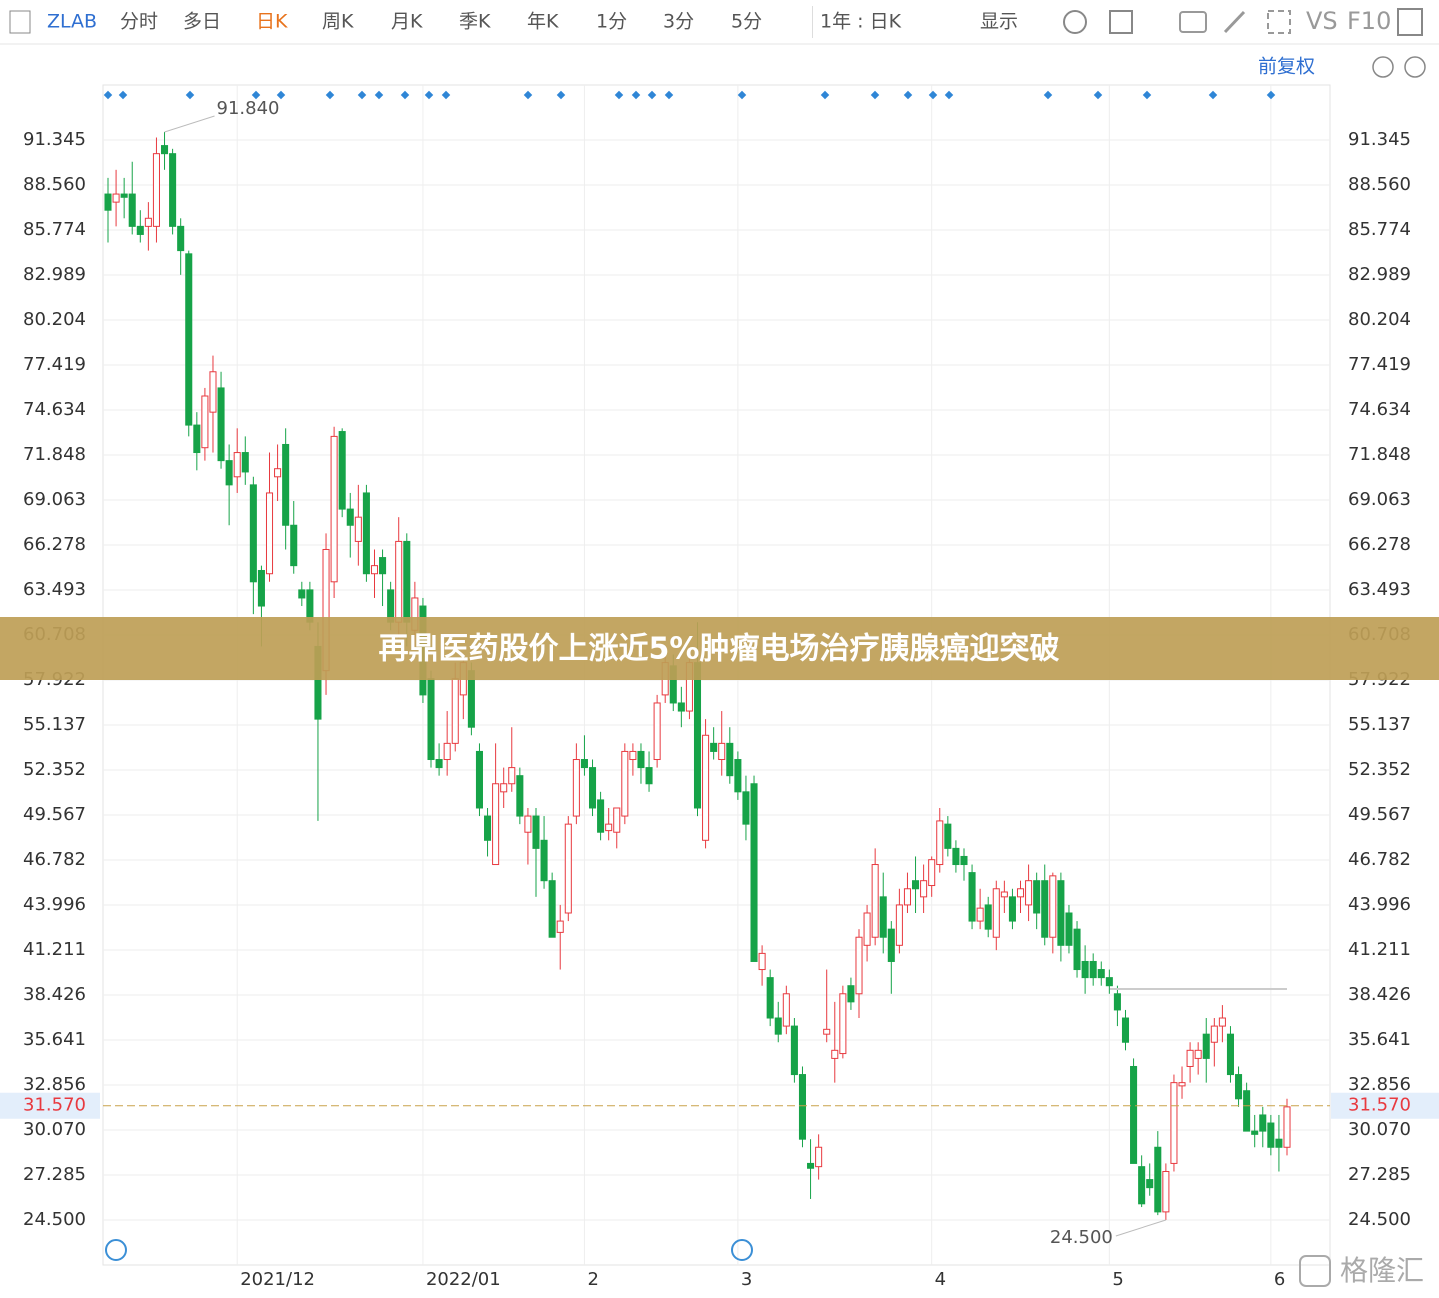 This screenshot has height=1298, width=1439. Describe the element at coordinates (999, 22) in the screenshot. I see `display-menu: 显示` at that location.